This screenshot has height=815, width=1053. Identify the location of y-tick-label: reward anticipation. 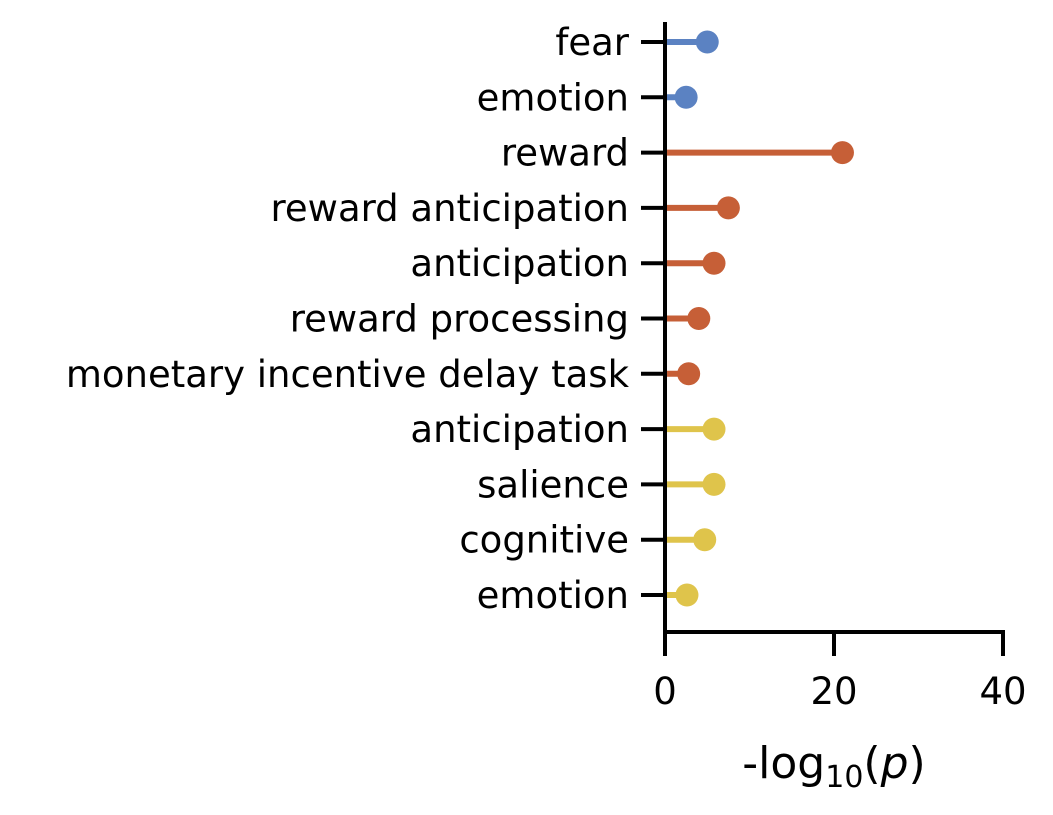
(450, 208).